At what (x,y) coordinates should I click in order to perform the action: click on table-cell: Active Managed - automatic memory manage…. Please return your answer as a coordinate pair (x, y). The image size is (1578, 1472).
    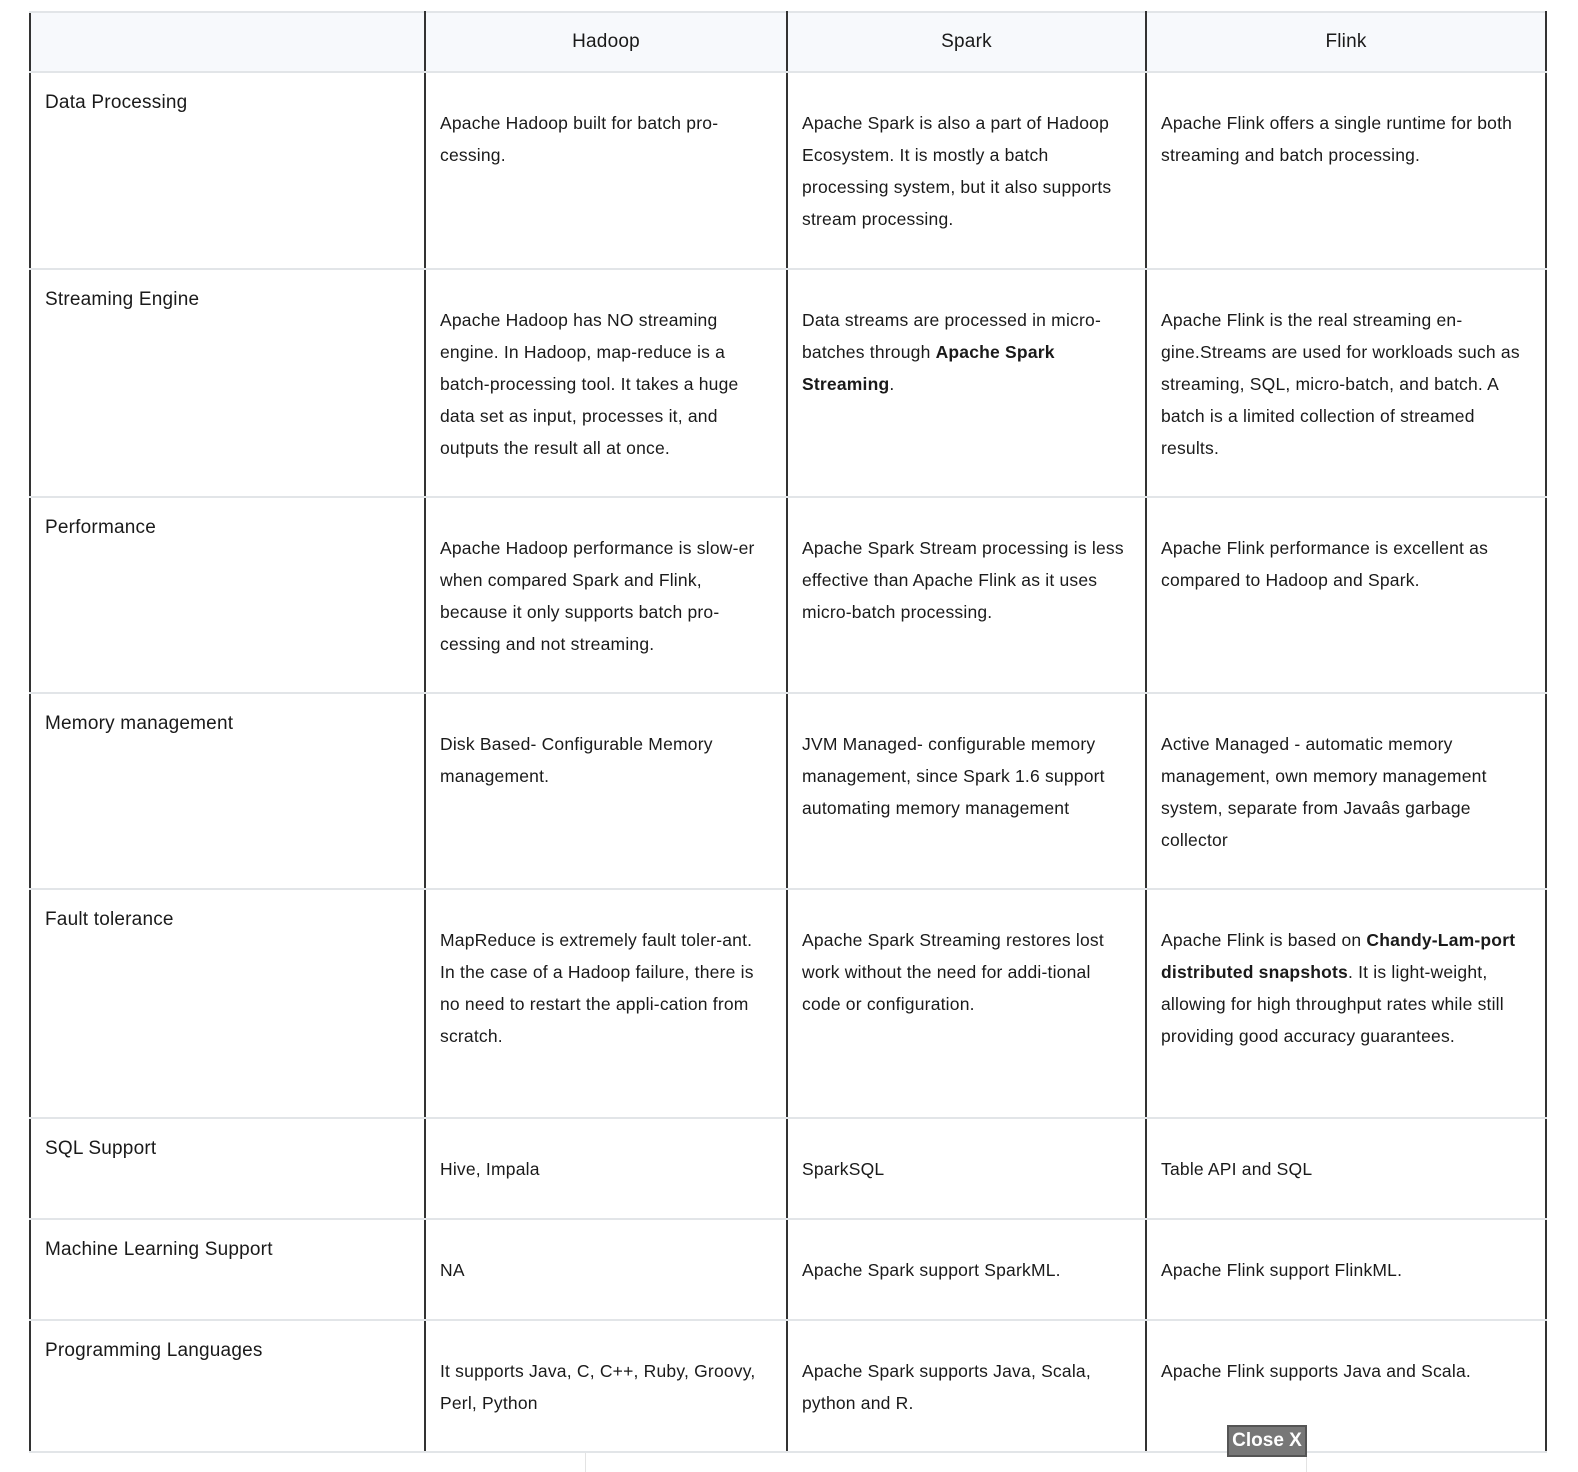
    Looking at the image, I should click on (1346, 791).